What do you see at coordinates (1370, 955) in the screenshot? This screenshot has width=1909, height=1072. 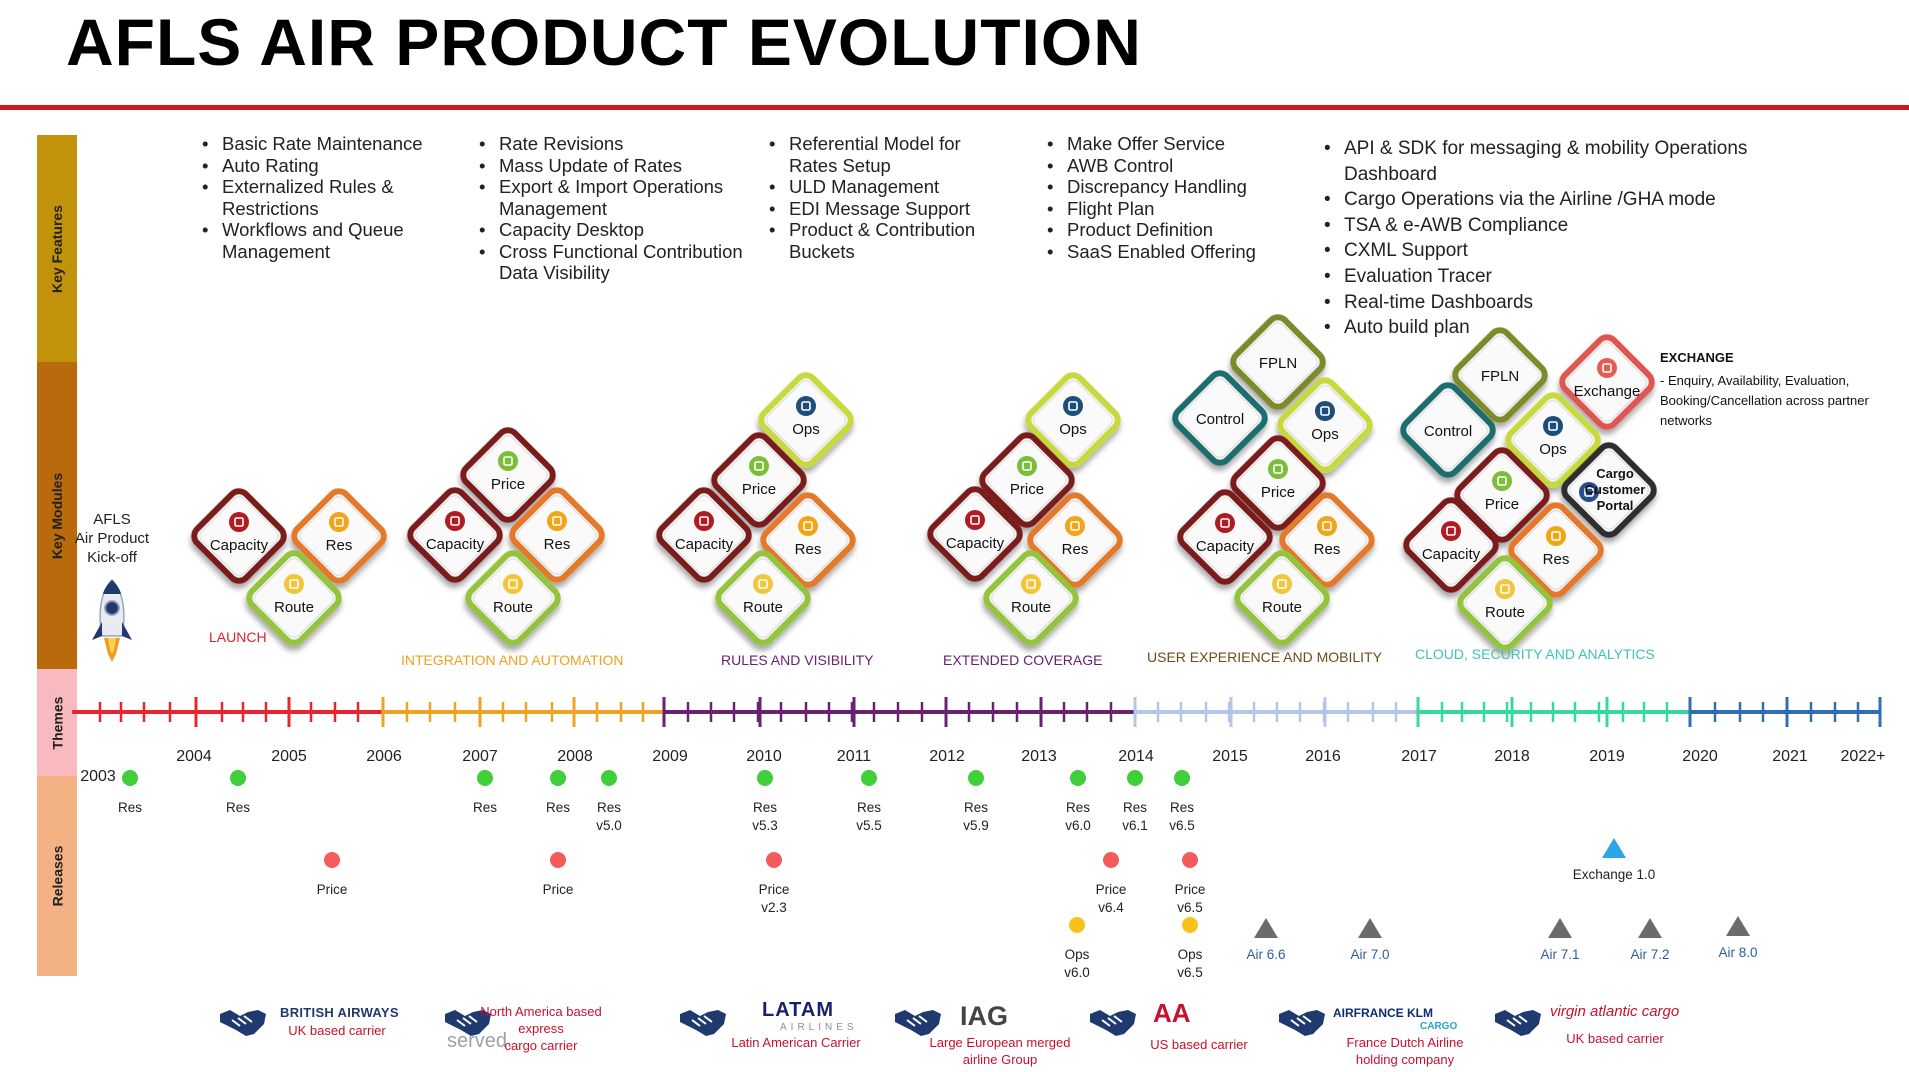 I see `release-label: Air 7.0` at bounding box center [1370, 955].